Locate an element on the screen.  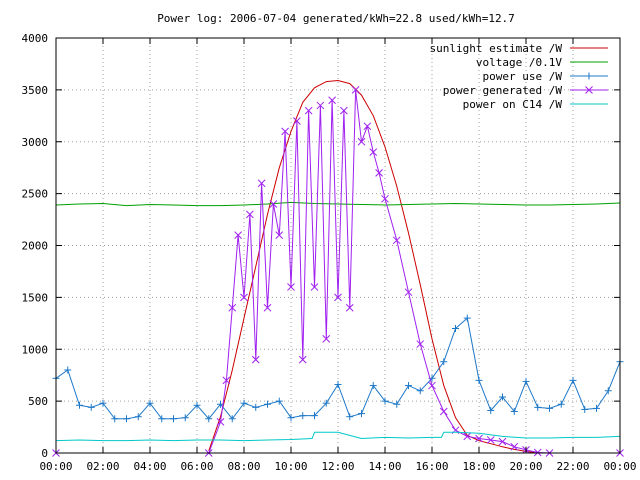
x-tick-label: 14:00 is located at coordinates (384, 466).